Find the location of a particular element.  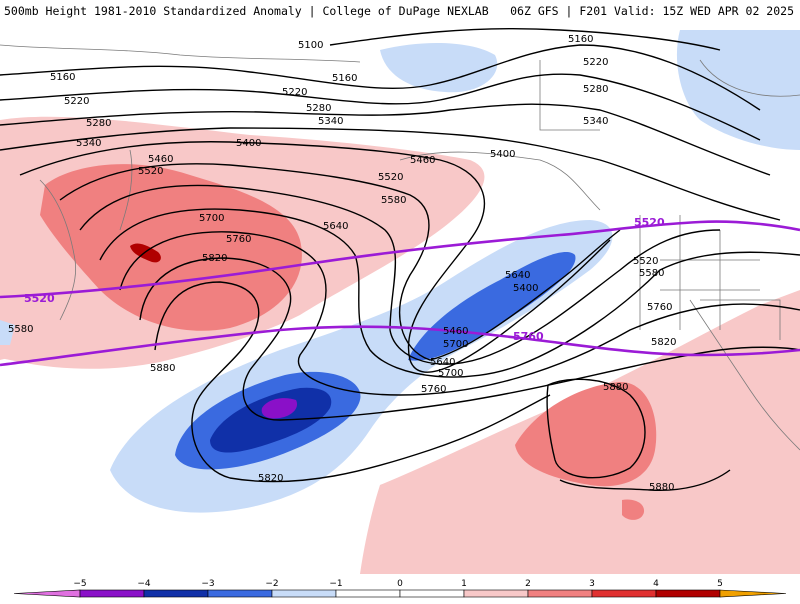

colorbar-tick-label: 1 is located at coordinates (464, 584).